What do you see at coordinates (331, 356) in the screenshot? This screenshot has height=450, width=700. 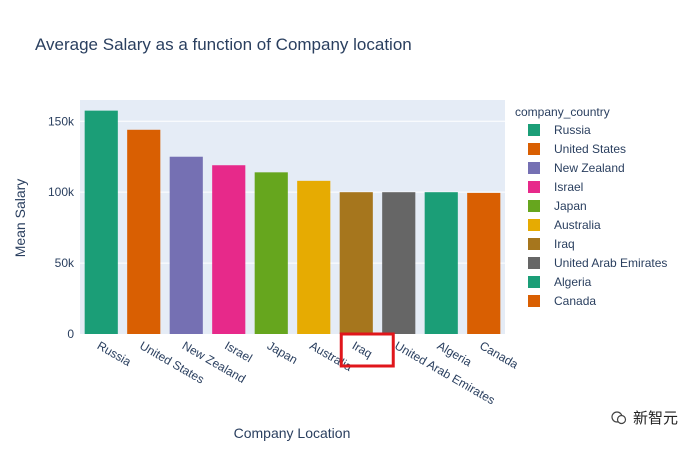 I see `x-tick-label: Australia` at bounding box center [331, 356].